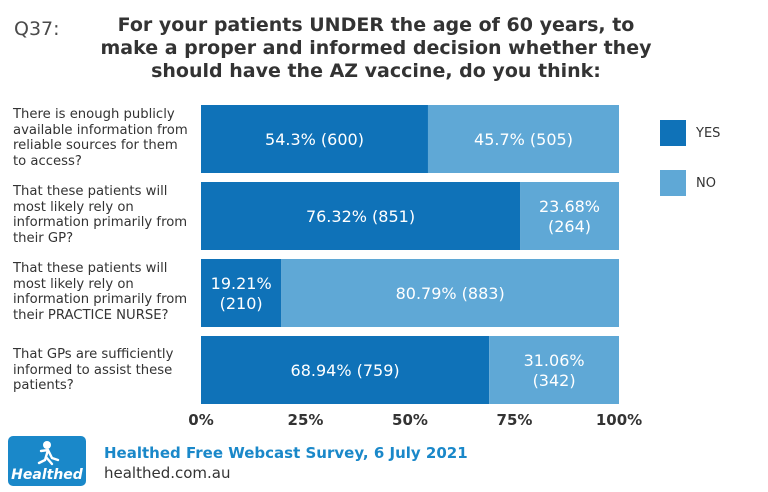 The height and width of the screenshot is (492, 768). What do you see at coordinates (48, 453) in the screenshot?
I see `runner-icon` at bounding box center [48, 453].